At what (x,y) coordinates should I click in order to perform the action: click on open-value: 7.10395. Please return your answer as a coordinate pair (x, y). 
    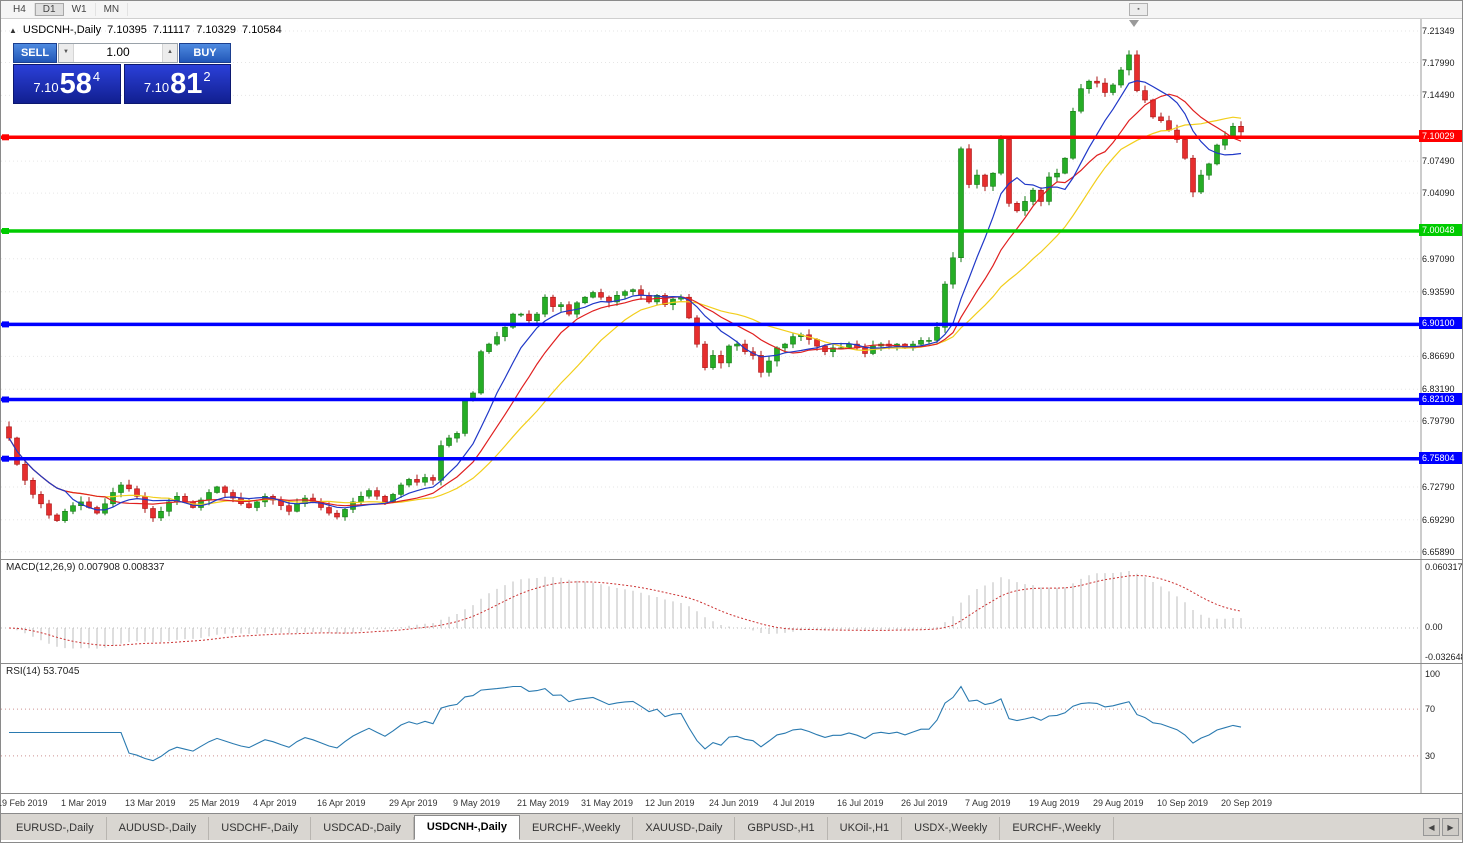
    Looking at the image, I should click on (127, 30).